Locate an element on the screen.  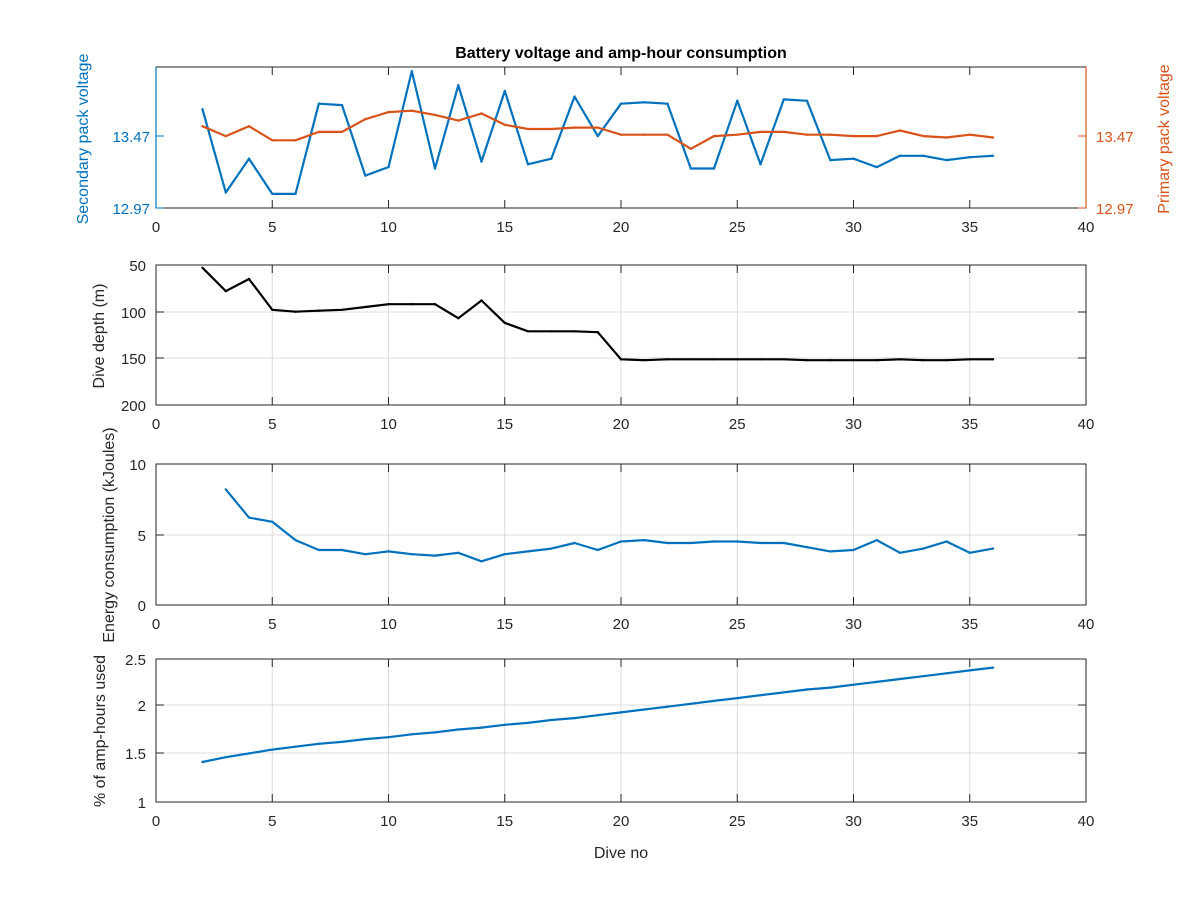
x-tick-label: 35 is located at coordinates (969, 624).